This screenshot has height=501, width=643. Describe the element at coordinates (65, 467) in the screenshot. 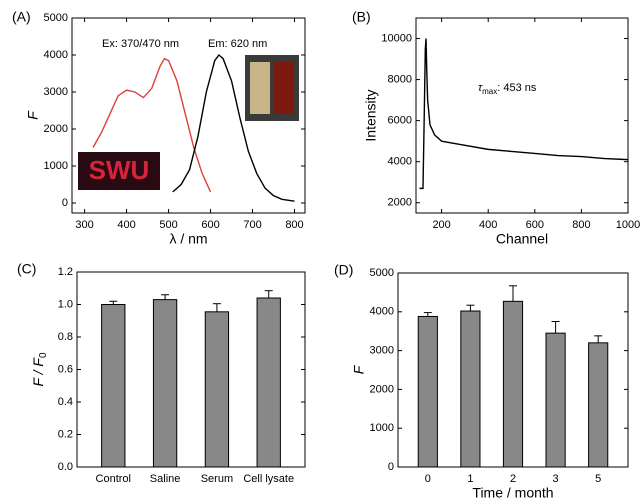

I see `y-tick-label: 0.0` at that location.